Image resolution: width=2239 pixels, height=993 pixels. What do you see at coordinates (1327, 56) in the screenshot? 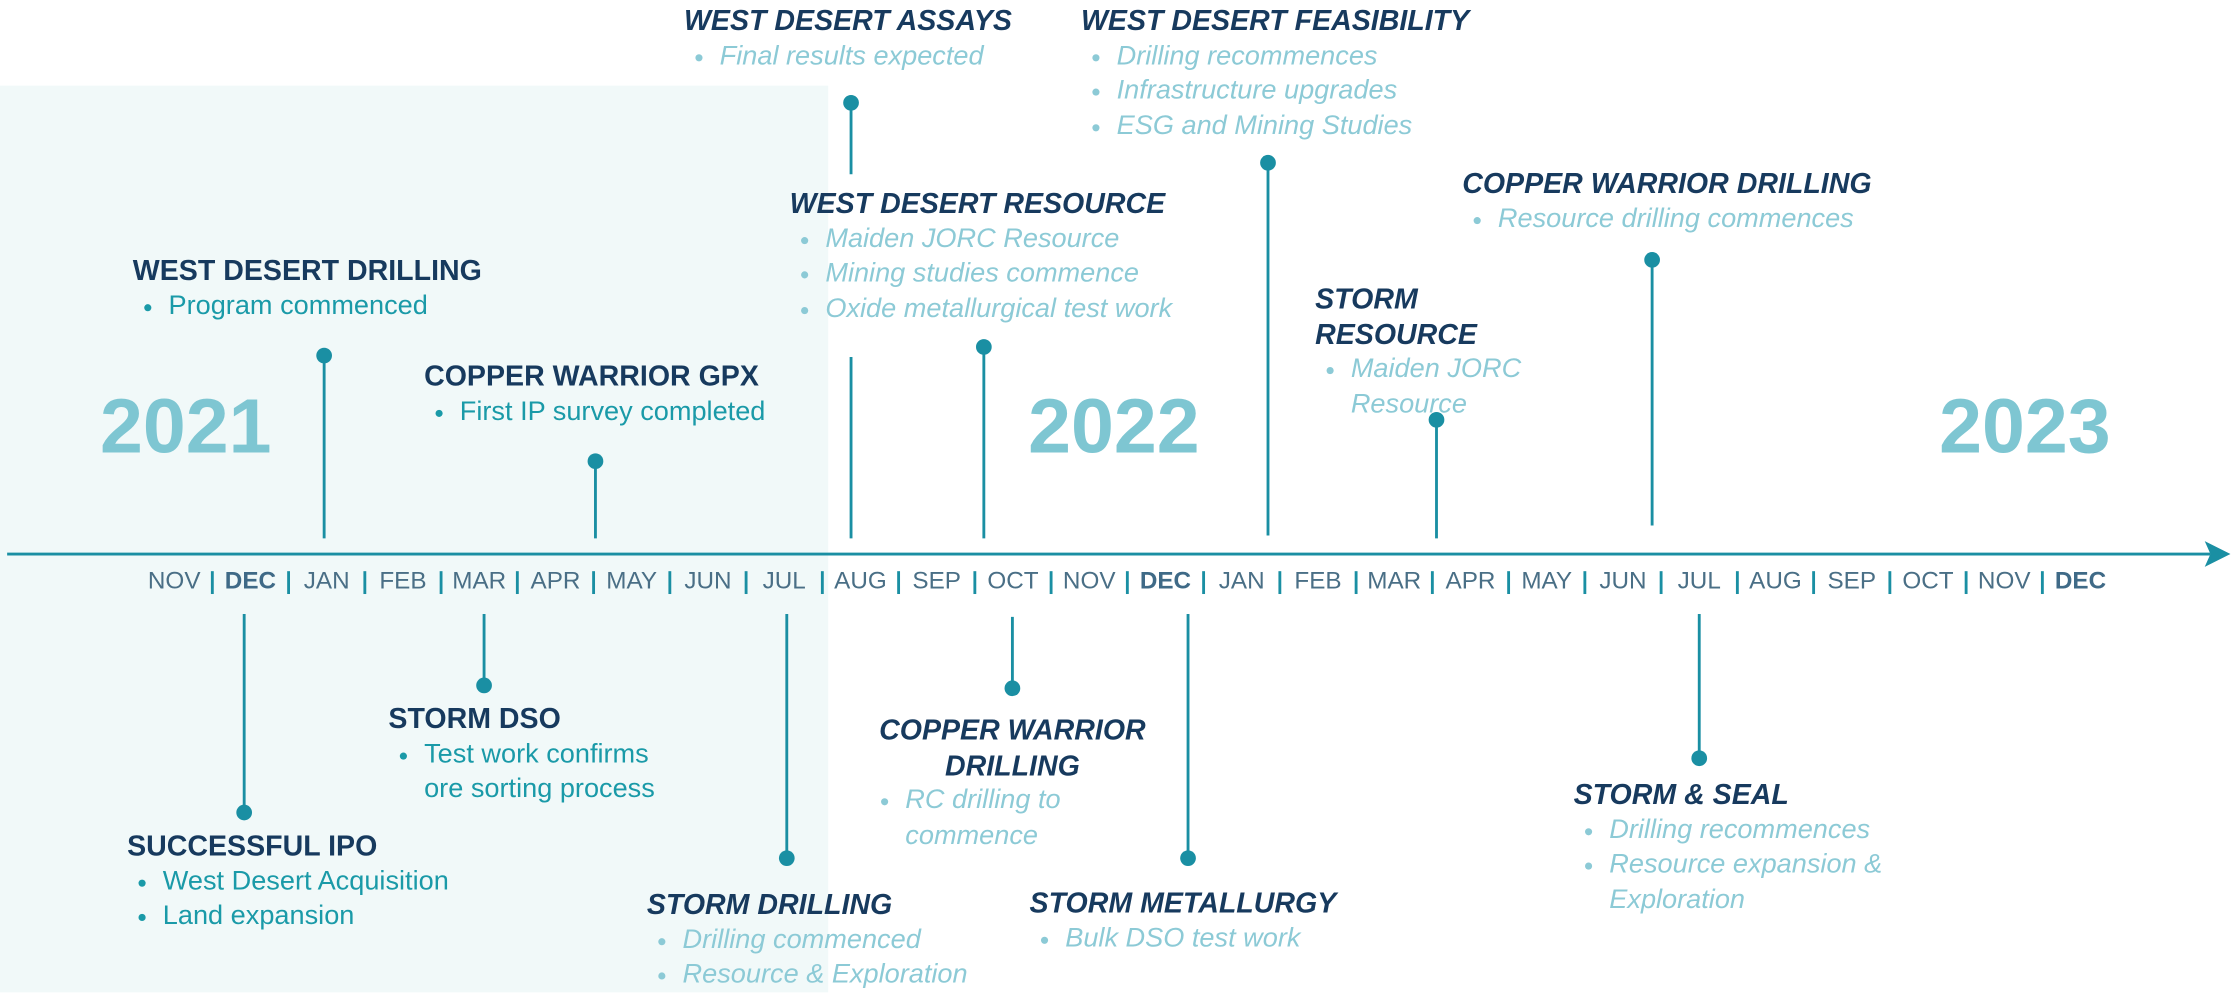
I see `event-bullet: Drilling recommences` at bounding box center [1327, 56].